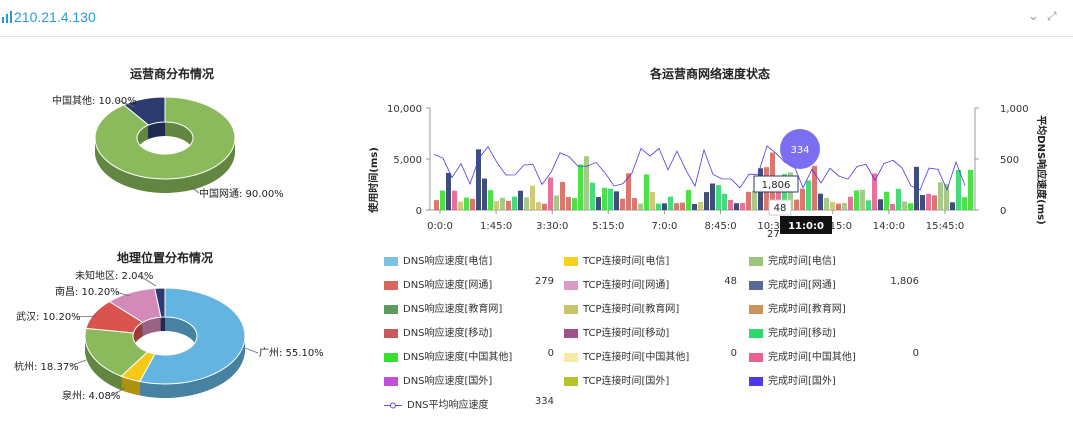 The image size is (1073, 444). I want to click on legend-item: 完成时间[网通], so click(792, 283).